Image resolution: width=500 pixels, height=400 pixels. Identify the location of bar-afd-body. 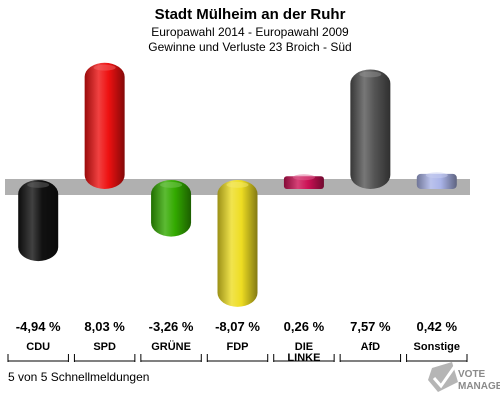
(370, 129).